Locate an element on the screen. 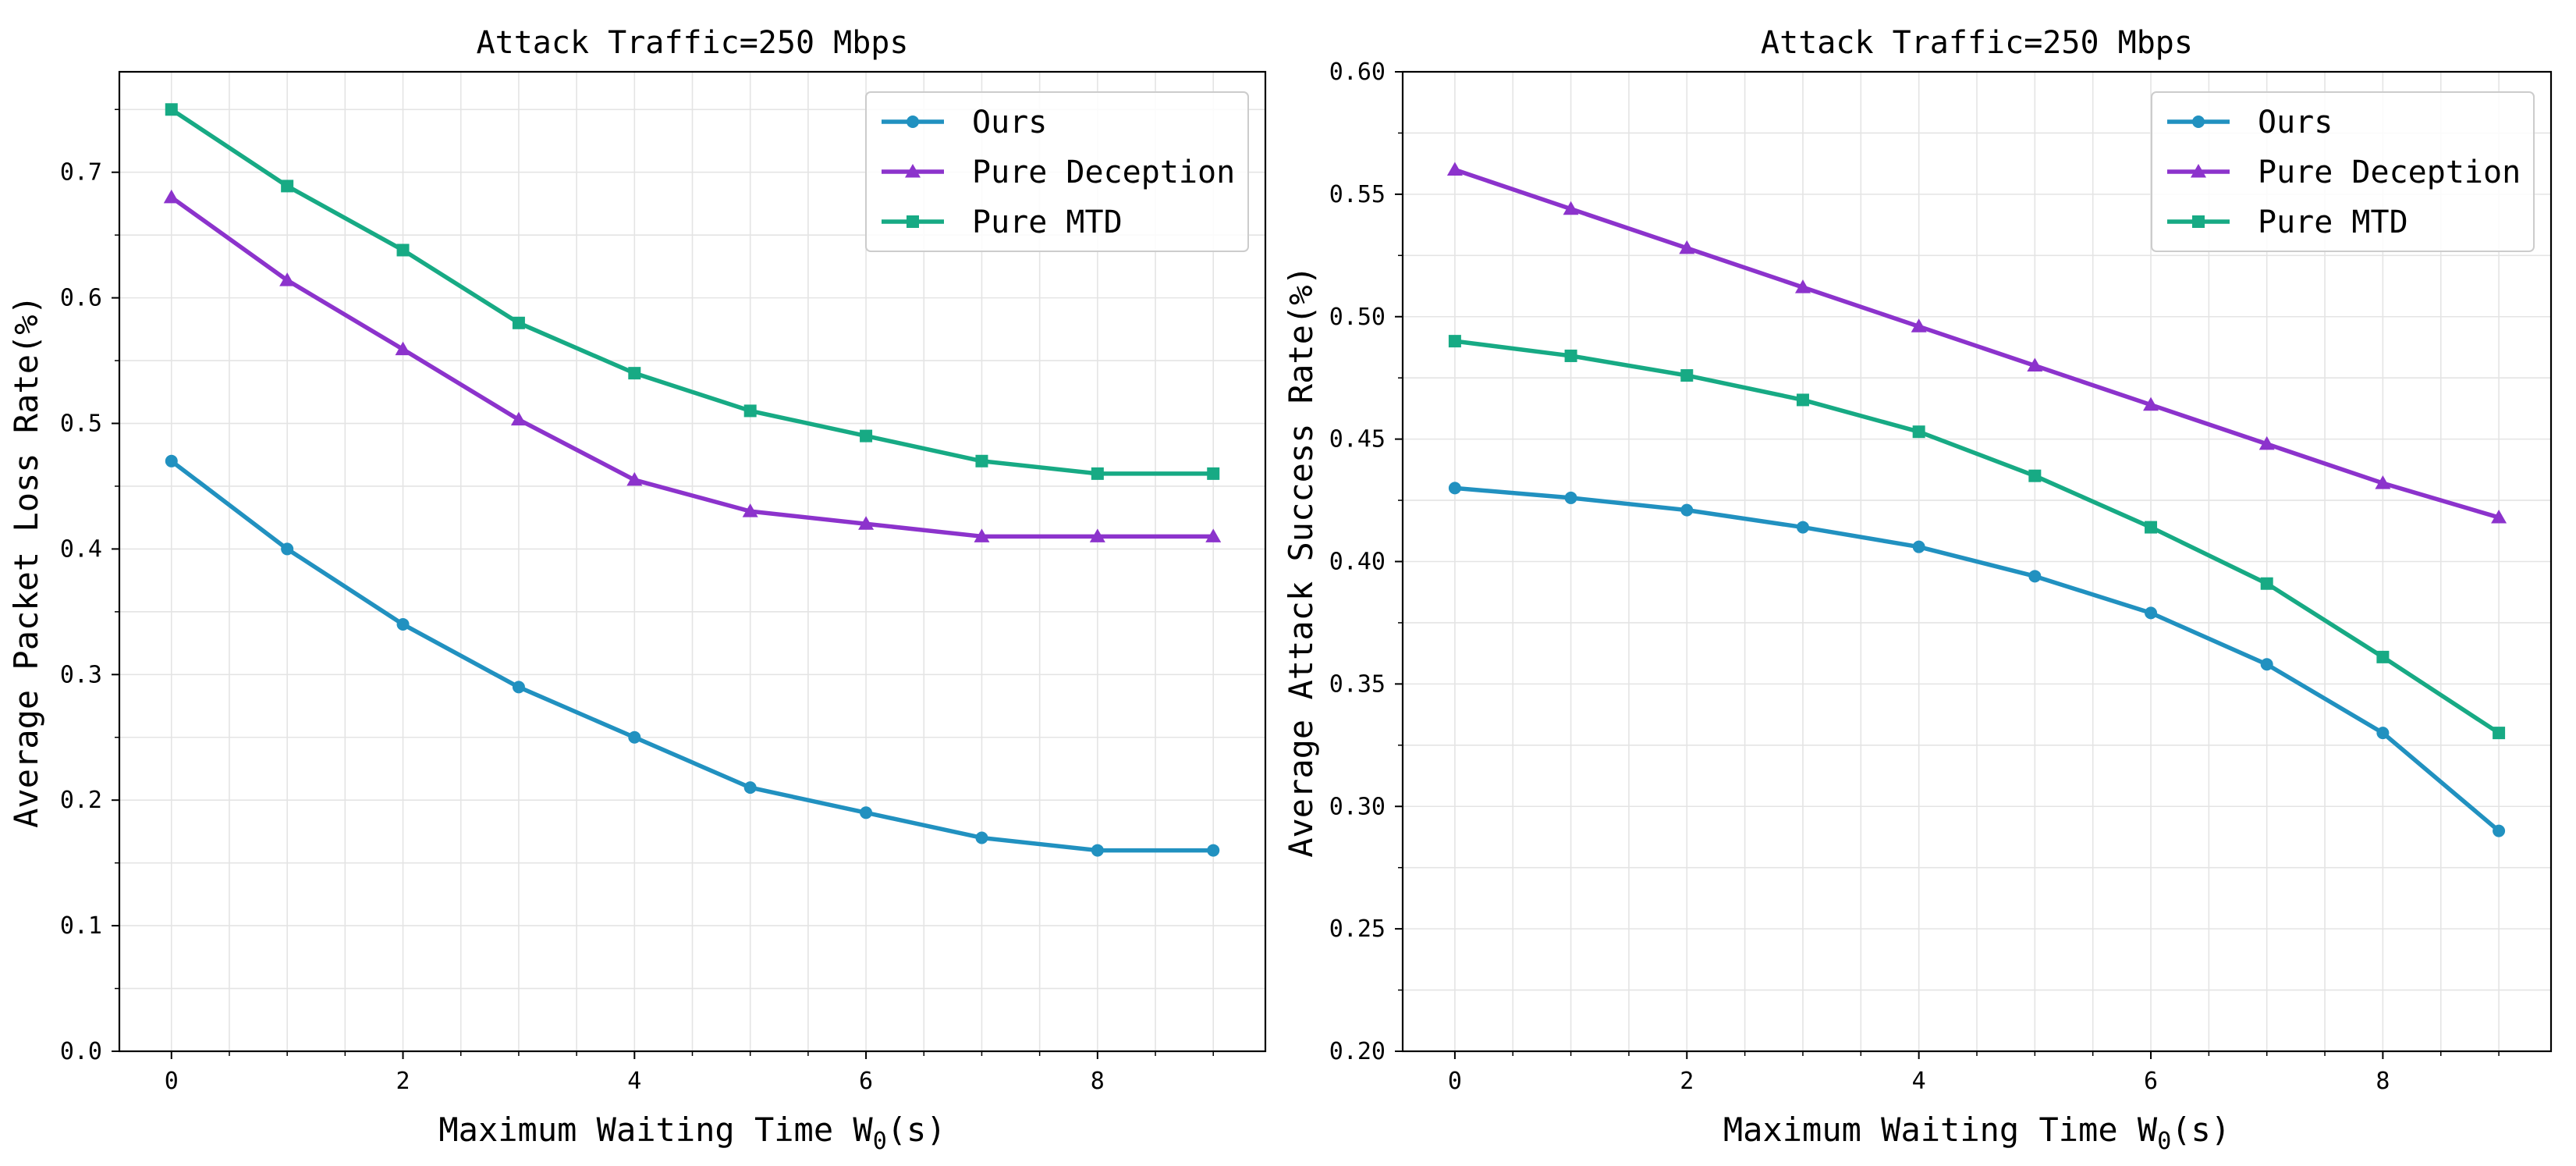 The image size is (2576, 1166). x-axis-label: Maximum Waiting Time W0(s) is located at coordinates (692, 1133).